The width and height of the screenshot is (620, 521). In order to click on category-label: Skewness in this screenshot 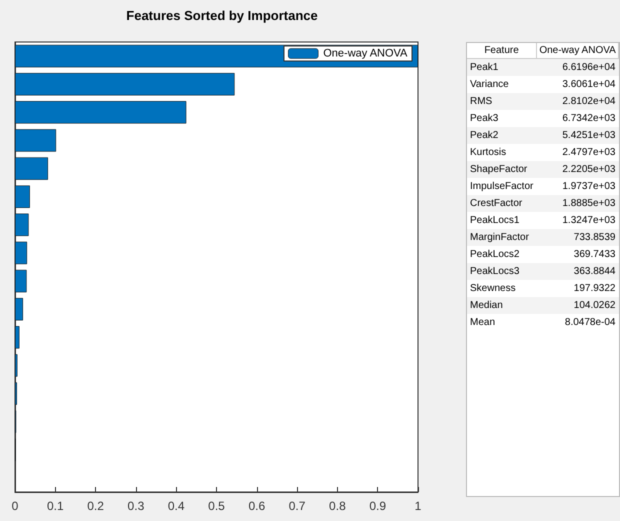, I will do `click(493, 289)`.